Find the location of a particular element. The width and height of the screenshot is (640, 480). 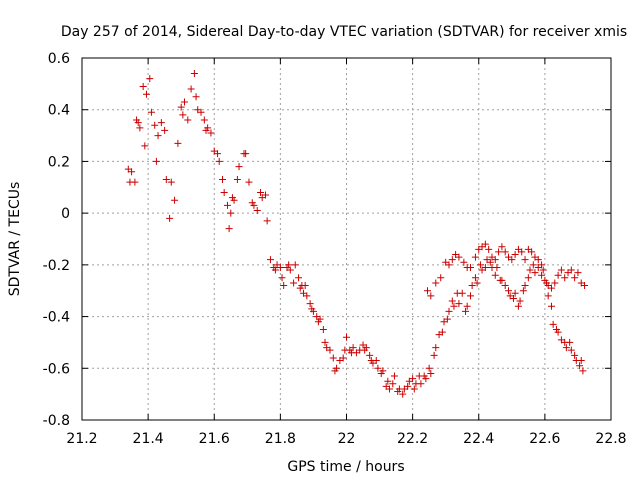

x-tick-label: 22.8 is located at coordinates (610, 439).